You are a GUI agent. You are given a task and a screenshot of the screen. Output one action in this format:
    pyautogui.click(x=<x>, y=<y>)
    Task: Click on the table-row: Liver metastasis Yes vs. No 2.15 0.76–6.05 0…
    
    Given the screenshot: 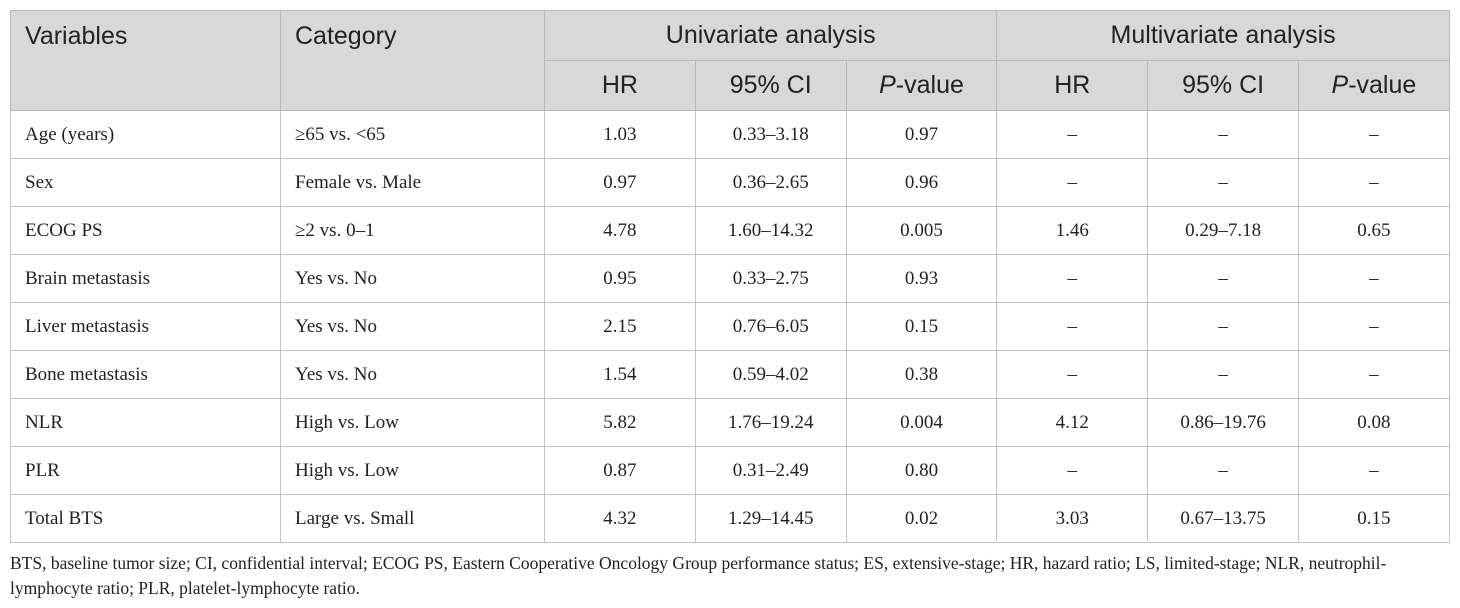 What is the action you would take?
    pyautogui.click(x=730, y=326)
    